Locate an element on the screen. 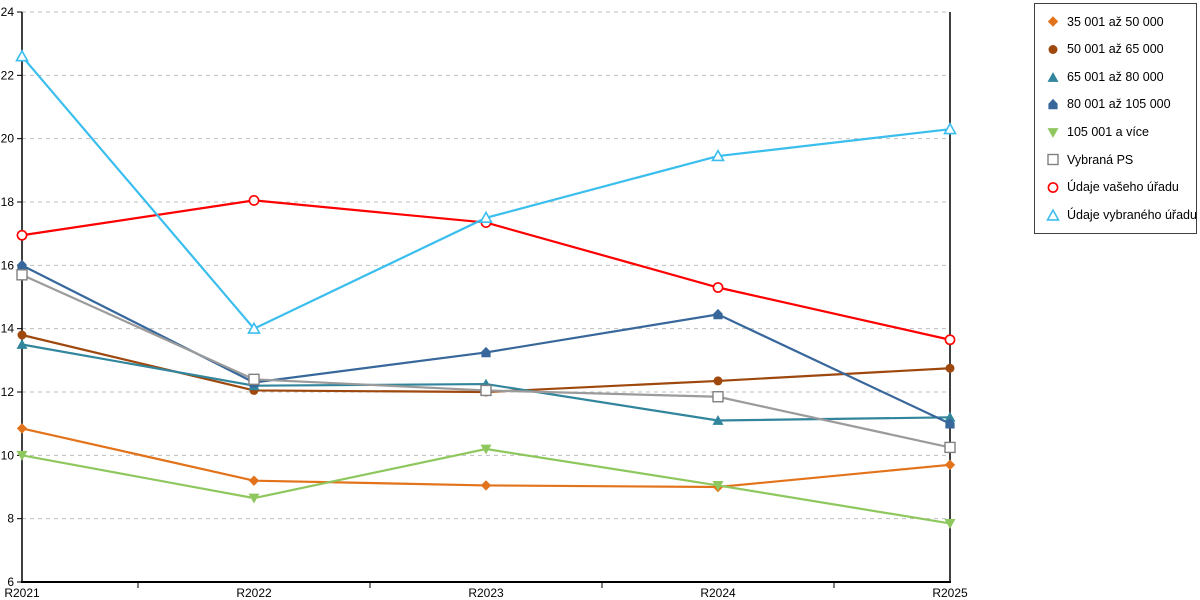 This screenshot has height=600, width=1200. legend-label: Údaje vašeho úřadu is located at coordinates (1123, 187).